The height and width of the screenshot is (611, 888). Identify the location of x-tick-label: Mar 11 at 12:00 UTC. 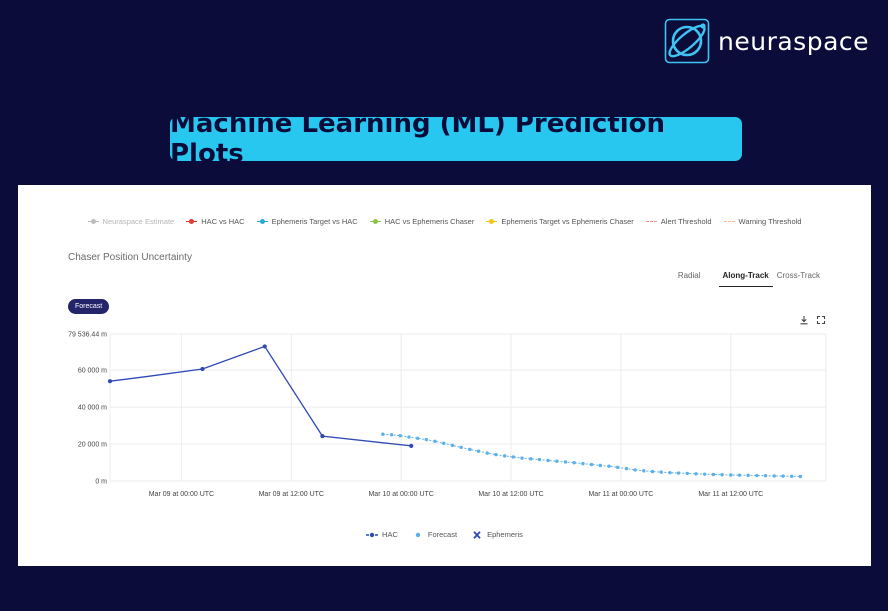
(730, 494).